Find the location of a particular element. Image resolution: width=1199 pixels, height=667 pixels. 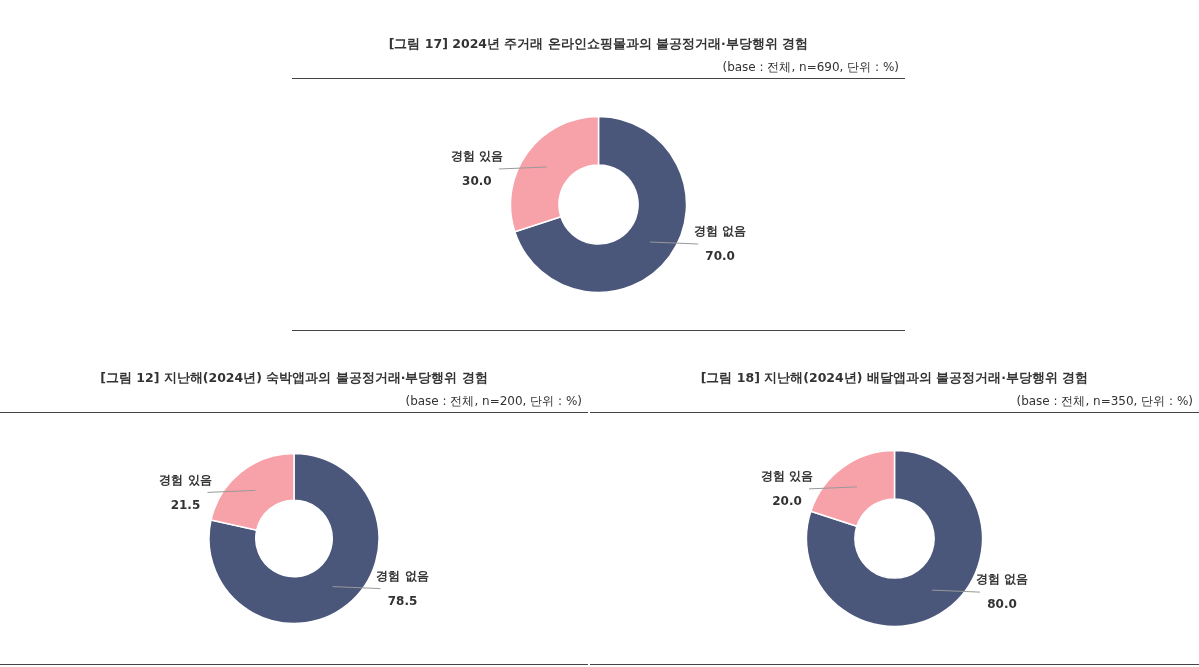

chart-title: [그림 12] 지난해(2024년) 숙박앱과의 불공정거래·부당행위 경험 is located at coordinates (294, 378).